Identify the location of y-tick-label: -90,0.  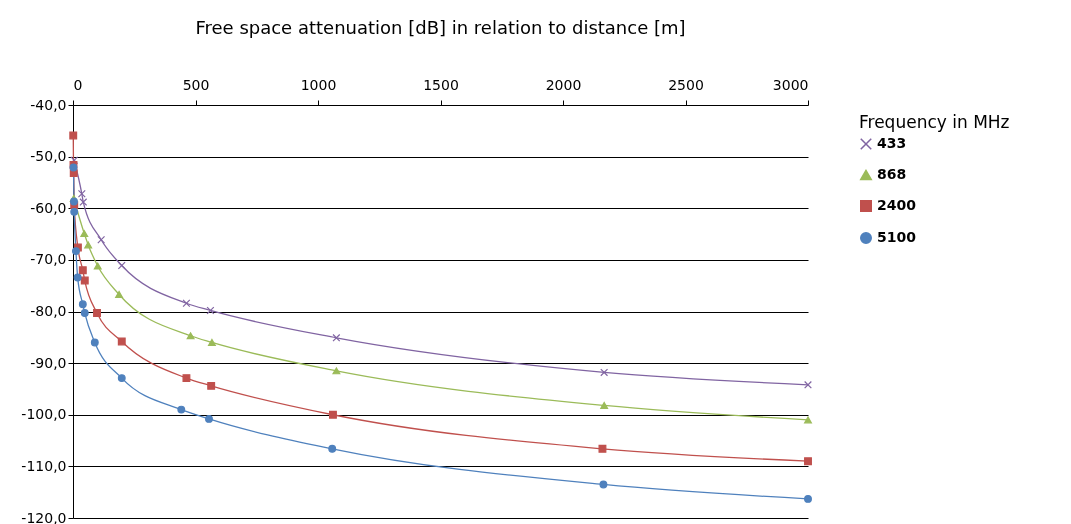
(48, 362).